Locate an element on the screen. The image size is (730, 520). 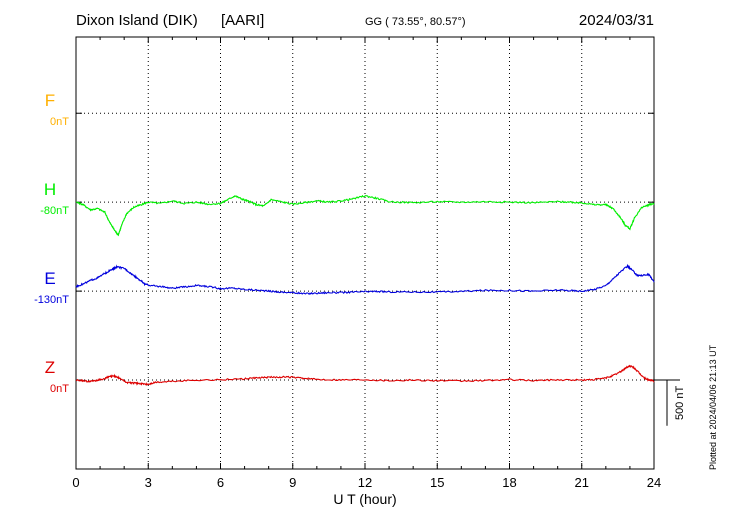
series-line-E is located at coordinates (365, 279).